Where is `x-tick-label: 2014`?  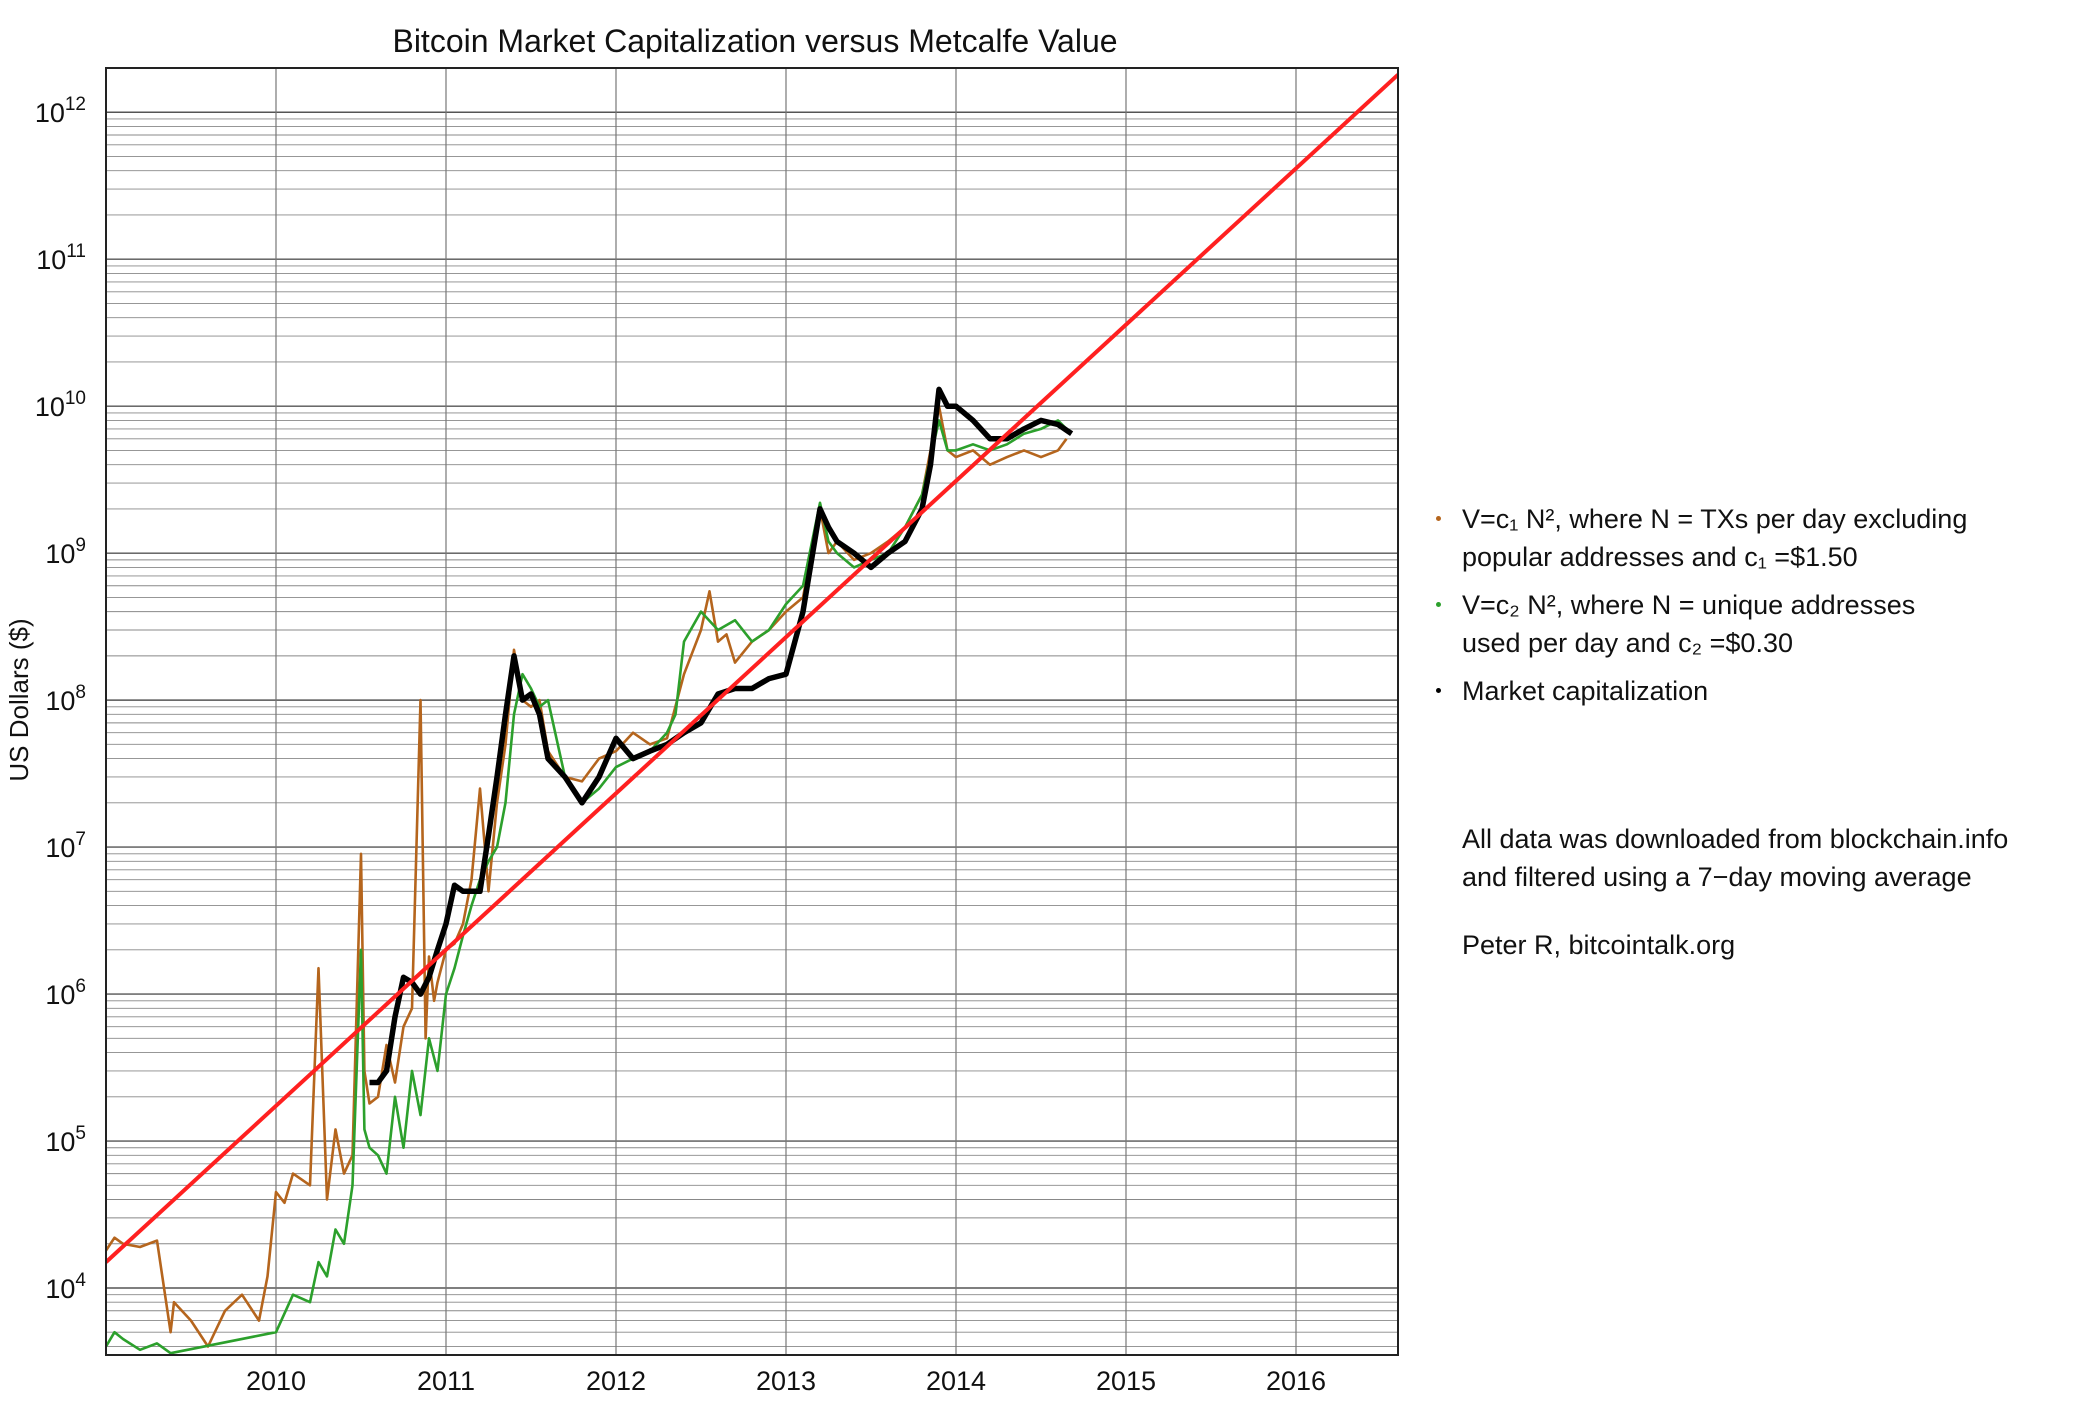 x-tick-label: 2014 is located at coordinates (956, 1381).